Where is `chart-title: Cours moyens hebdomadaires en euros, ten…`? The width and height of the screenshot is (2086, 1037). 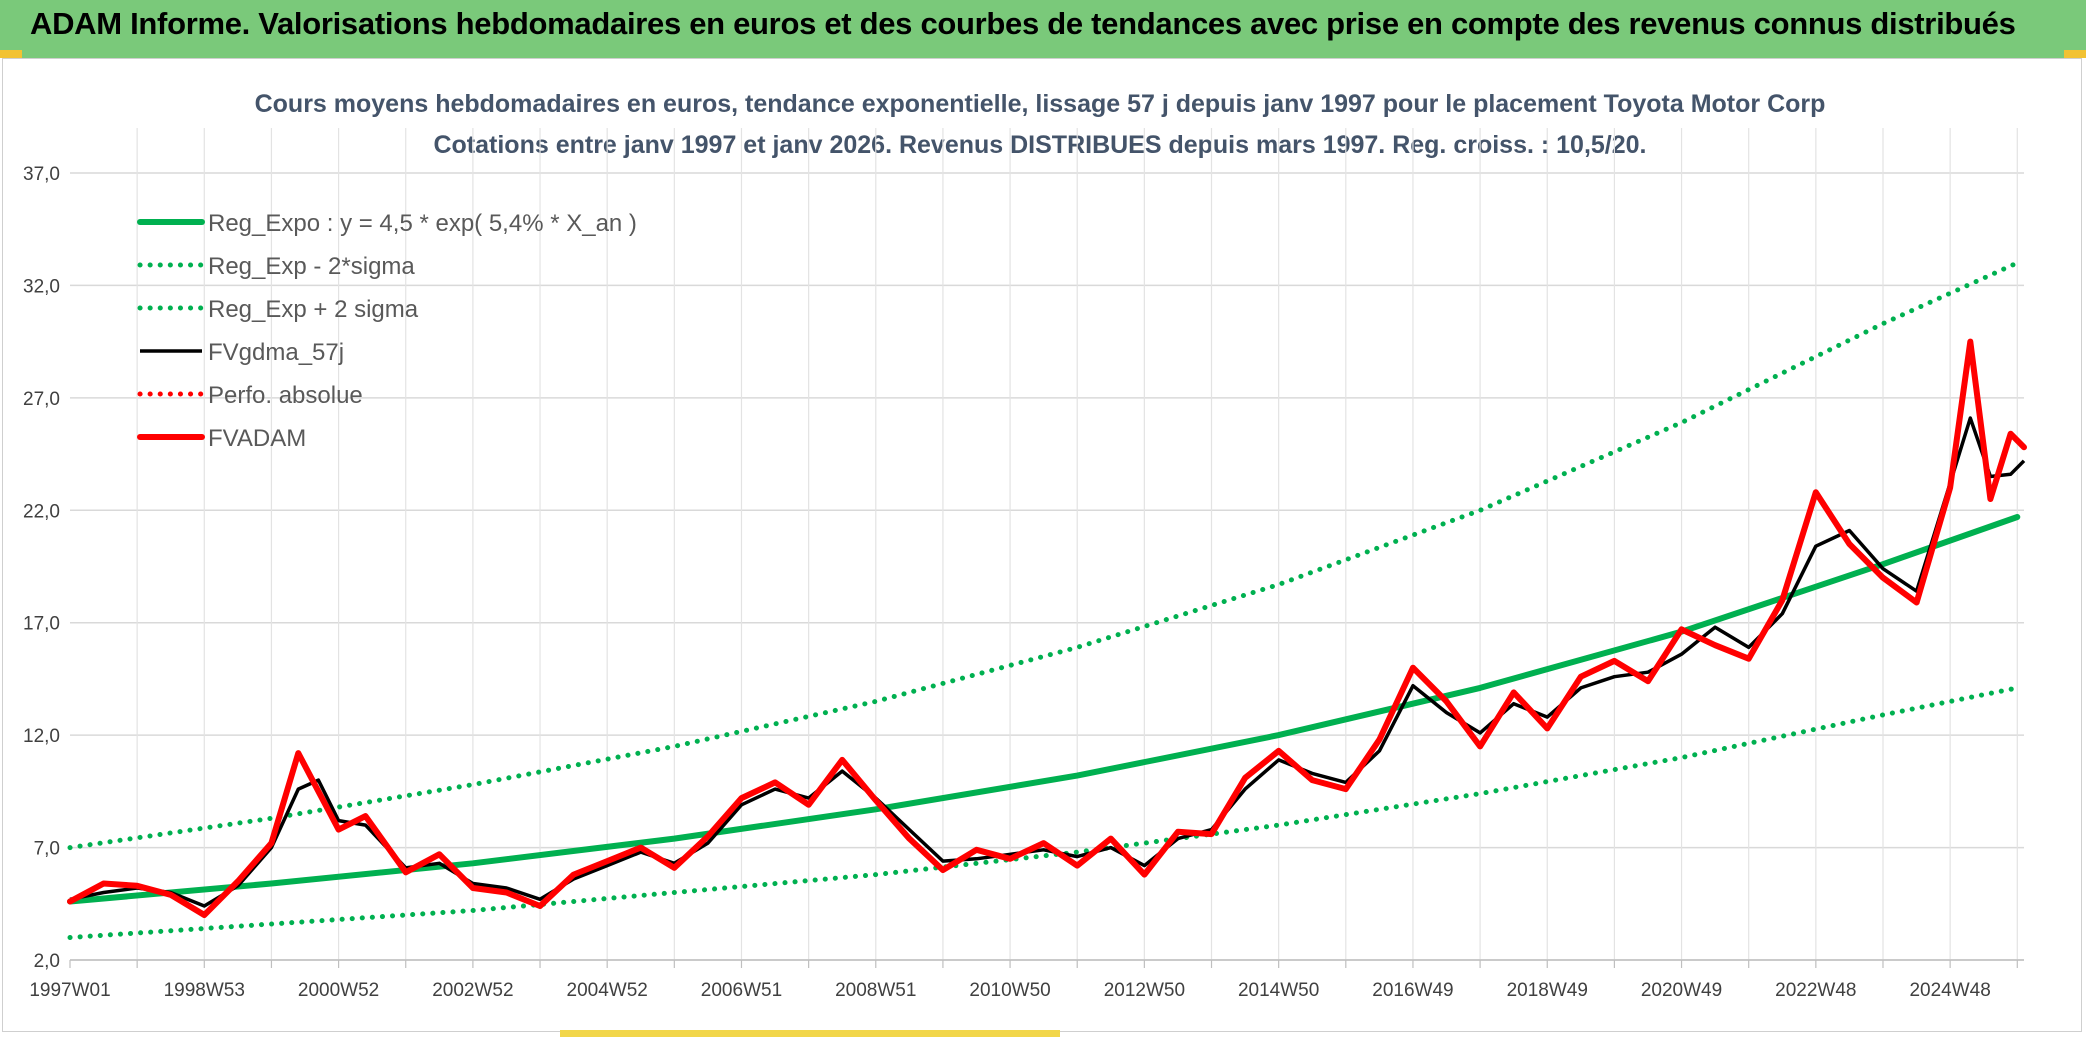
chart-title: Cours moyens hebdomadaires en euros, ten… is located at coordinates (1040, 104).